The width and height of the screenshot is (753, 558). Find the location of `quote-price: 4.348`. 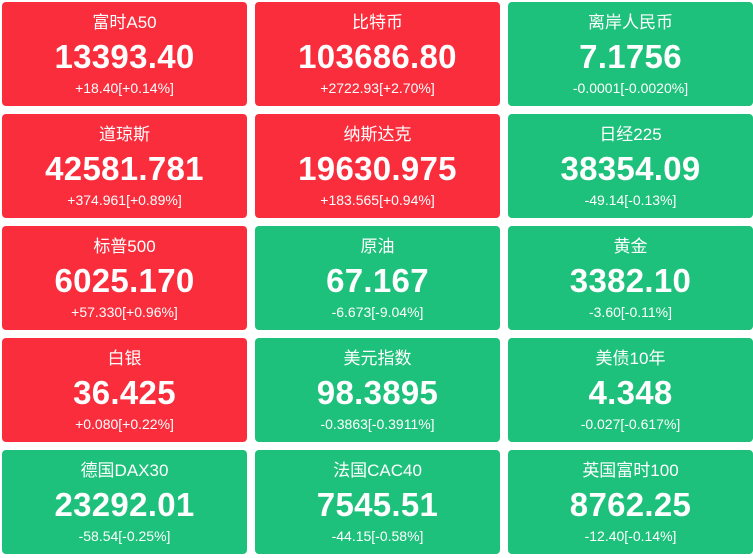

quote-price: 4.348 is located at coordinates (630, 392).